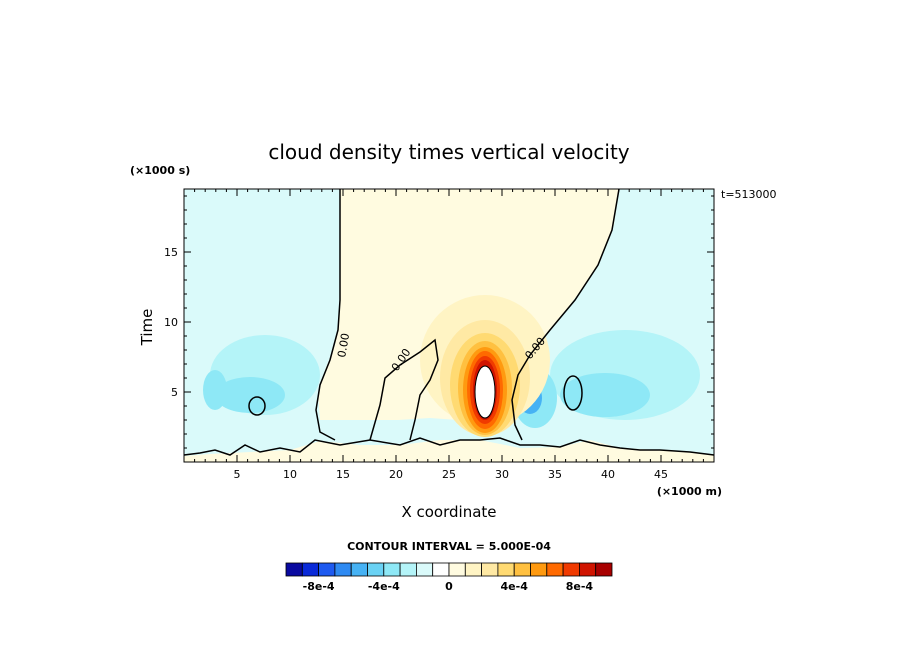 This screenshot has width=904, height=654. Describe the element at coordinates (237, 474) in the screenshot. I see `x-tick-label: 5` at that location.